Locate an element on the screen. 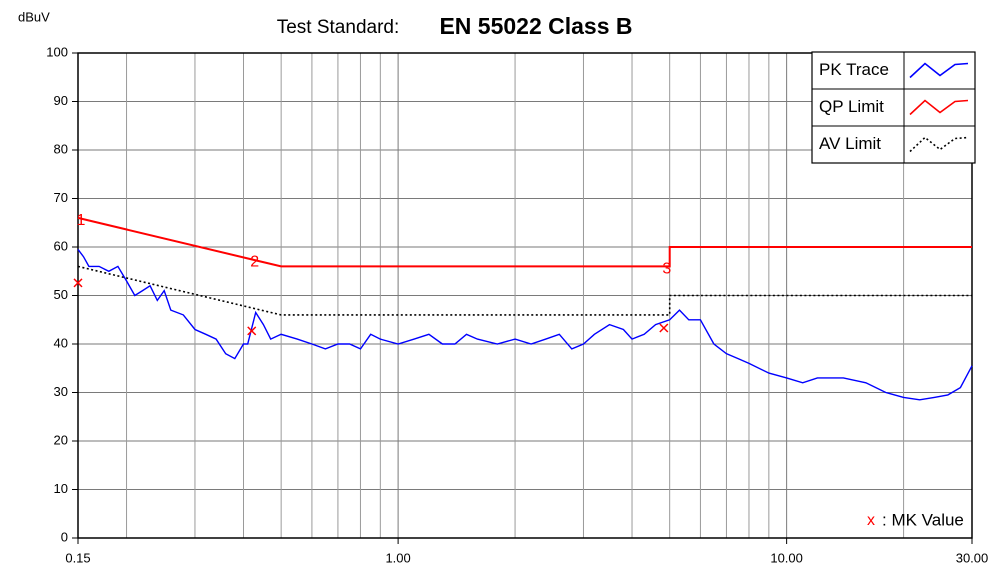 The width and height of the screenshot is (1001, 583). y-tick-label: 70 is located at coordinates (61, 197).